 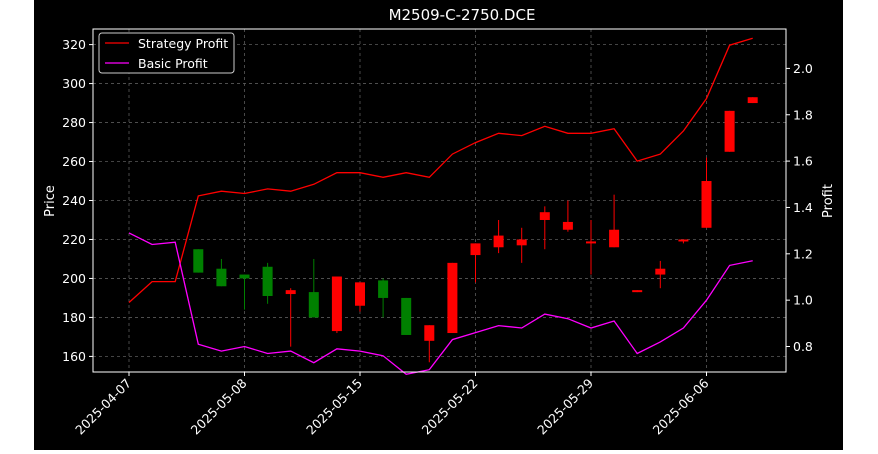 What do you see at coordinates (74, 122) in the screenshot?
I see `y-tick-label: 280` at bounding box center [74, 122].